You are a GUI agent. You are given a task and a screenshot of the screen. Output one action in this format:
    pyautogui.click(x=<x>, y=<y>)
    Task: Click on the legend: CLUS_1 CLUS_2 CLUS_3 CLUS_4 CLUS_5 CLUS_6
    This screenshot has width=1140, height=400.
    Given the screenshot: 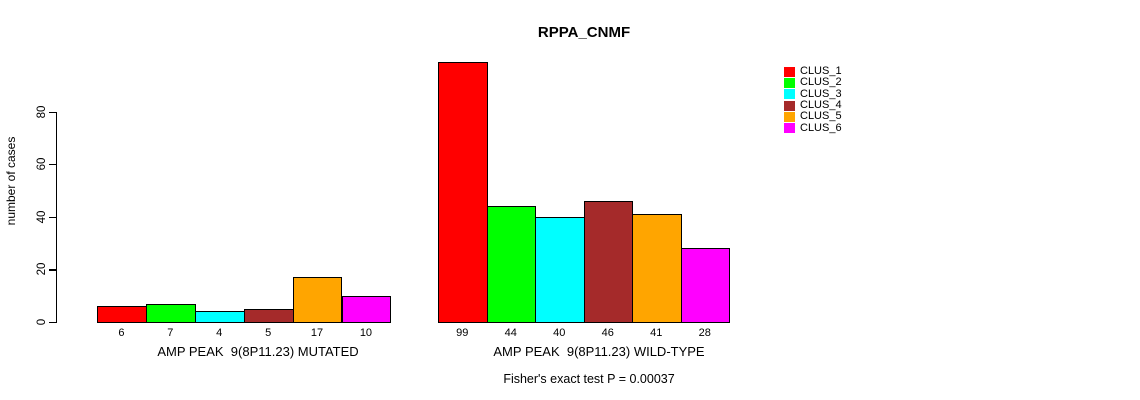 What is the action you would take?
    pyautogui.click(x=813, y=100)
    